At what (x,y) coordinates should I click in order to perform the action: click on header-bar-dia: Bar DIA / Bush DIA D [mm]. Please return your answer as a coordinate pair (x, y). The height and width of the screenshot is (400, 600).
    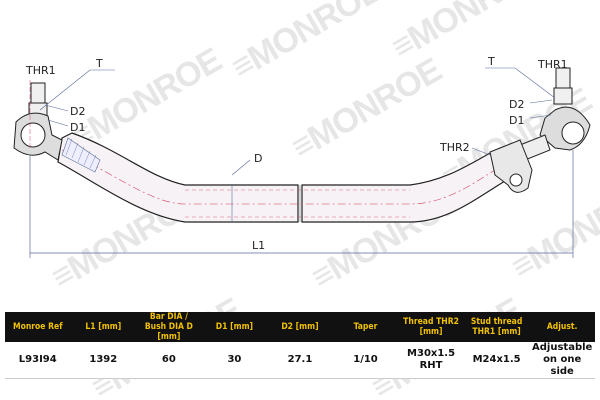
    Looking at the image, I should click on (169, 327).